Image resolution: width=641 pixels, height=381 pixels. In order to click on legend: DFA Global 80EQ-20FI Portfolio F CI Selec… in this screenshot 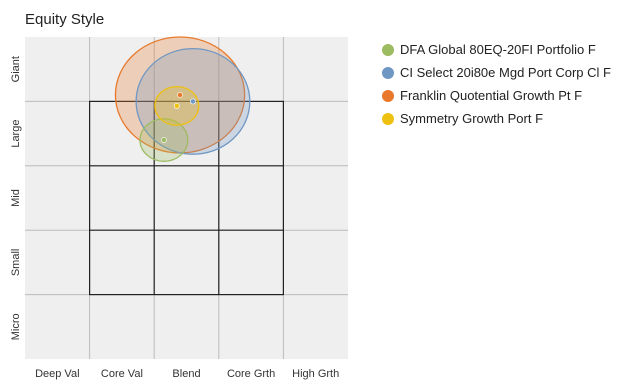, I will do `click(496, 84)`.